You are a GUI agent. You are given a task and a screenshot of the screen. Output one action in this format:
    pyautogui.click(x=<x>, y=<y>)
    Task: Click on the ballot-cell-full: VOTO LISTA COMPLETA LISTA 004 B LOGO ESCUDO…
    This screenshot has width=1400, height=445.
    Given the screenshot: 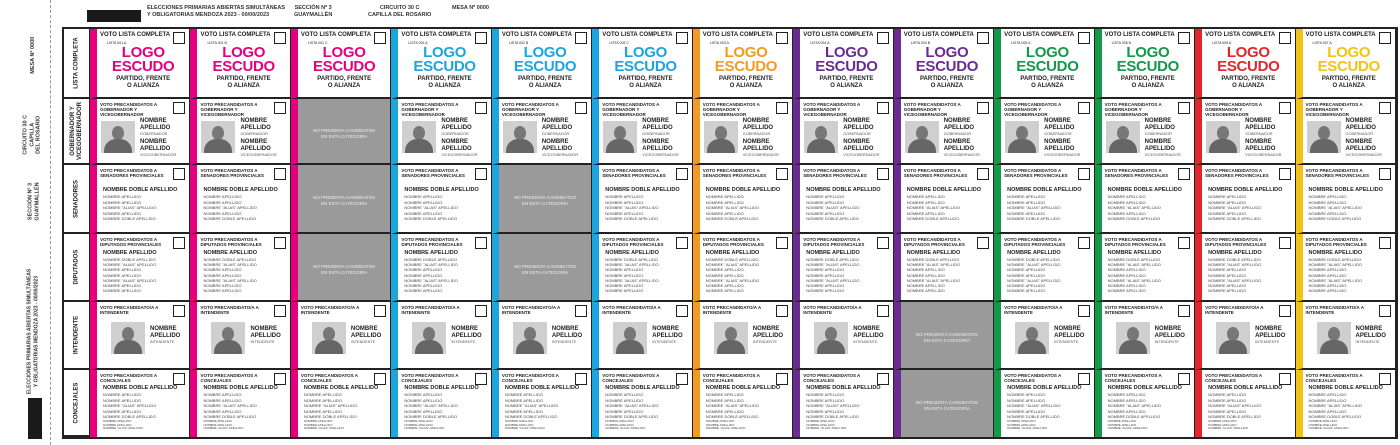 What is the action you would take?
    pyautogui.click(x=944, y=64)
    